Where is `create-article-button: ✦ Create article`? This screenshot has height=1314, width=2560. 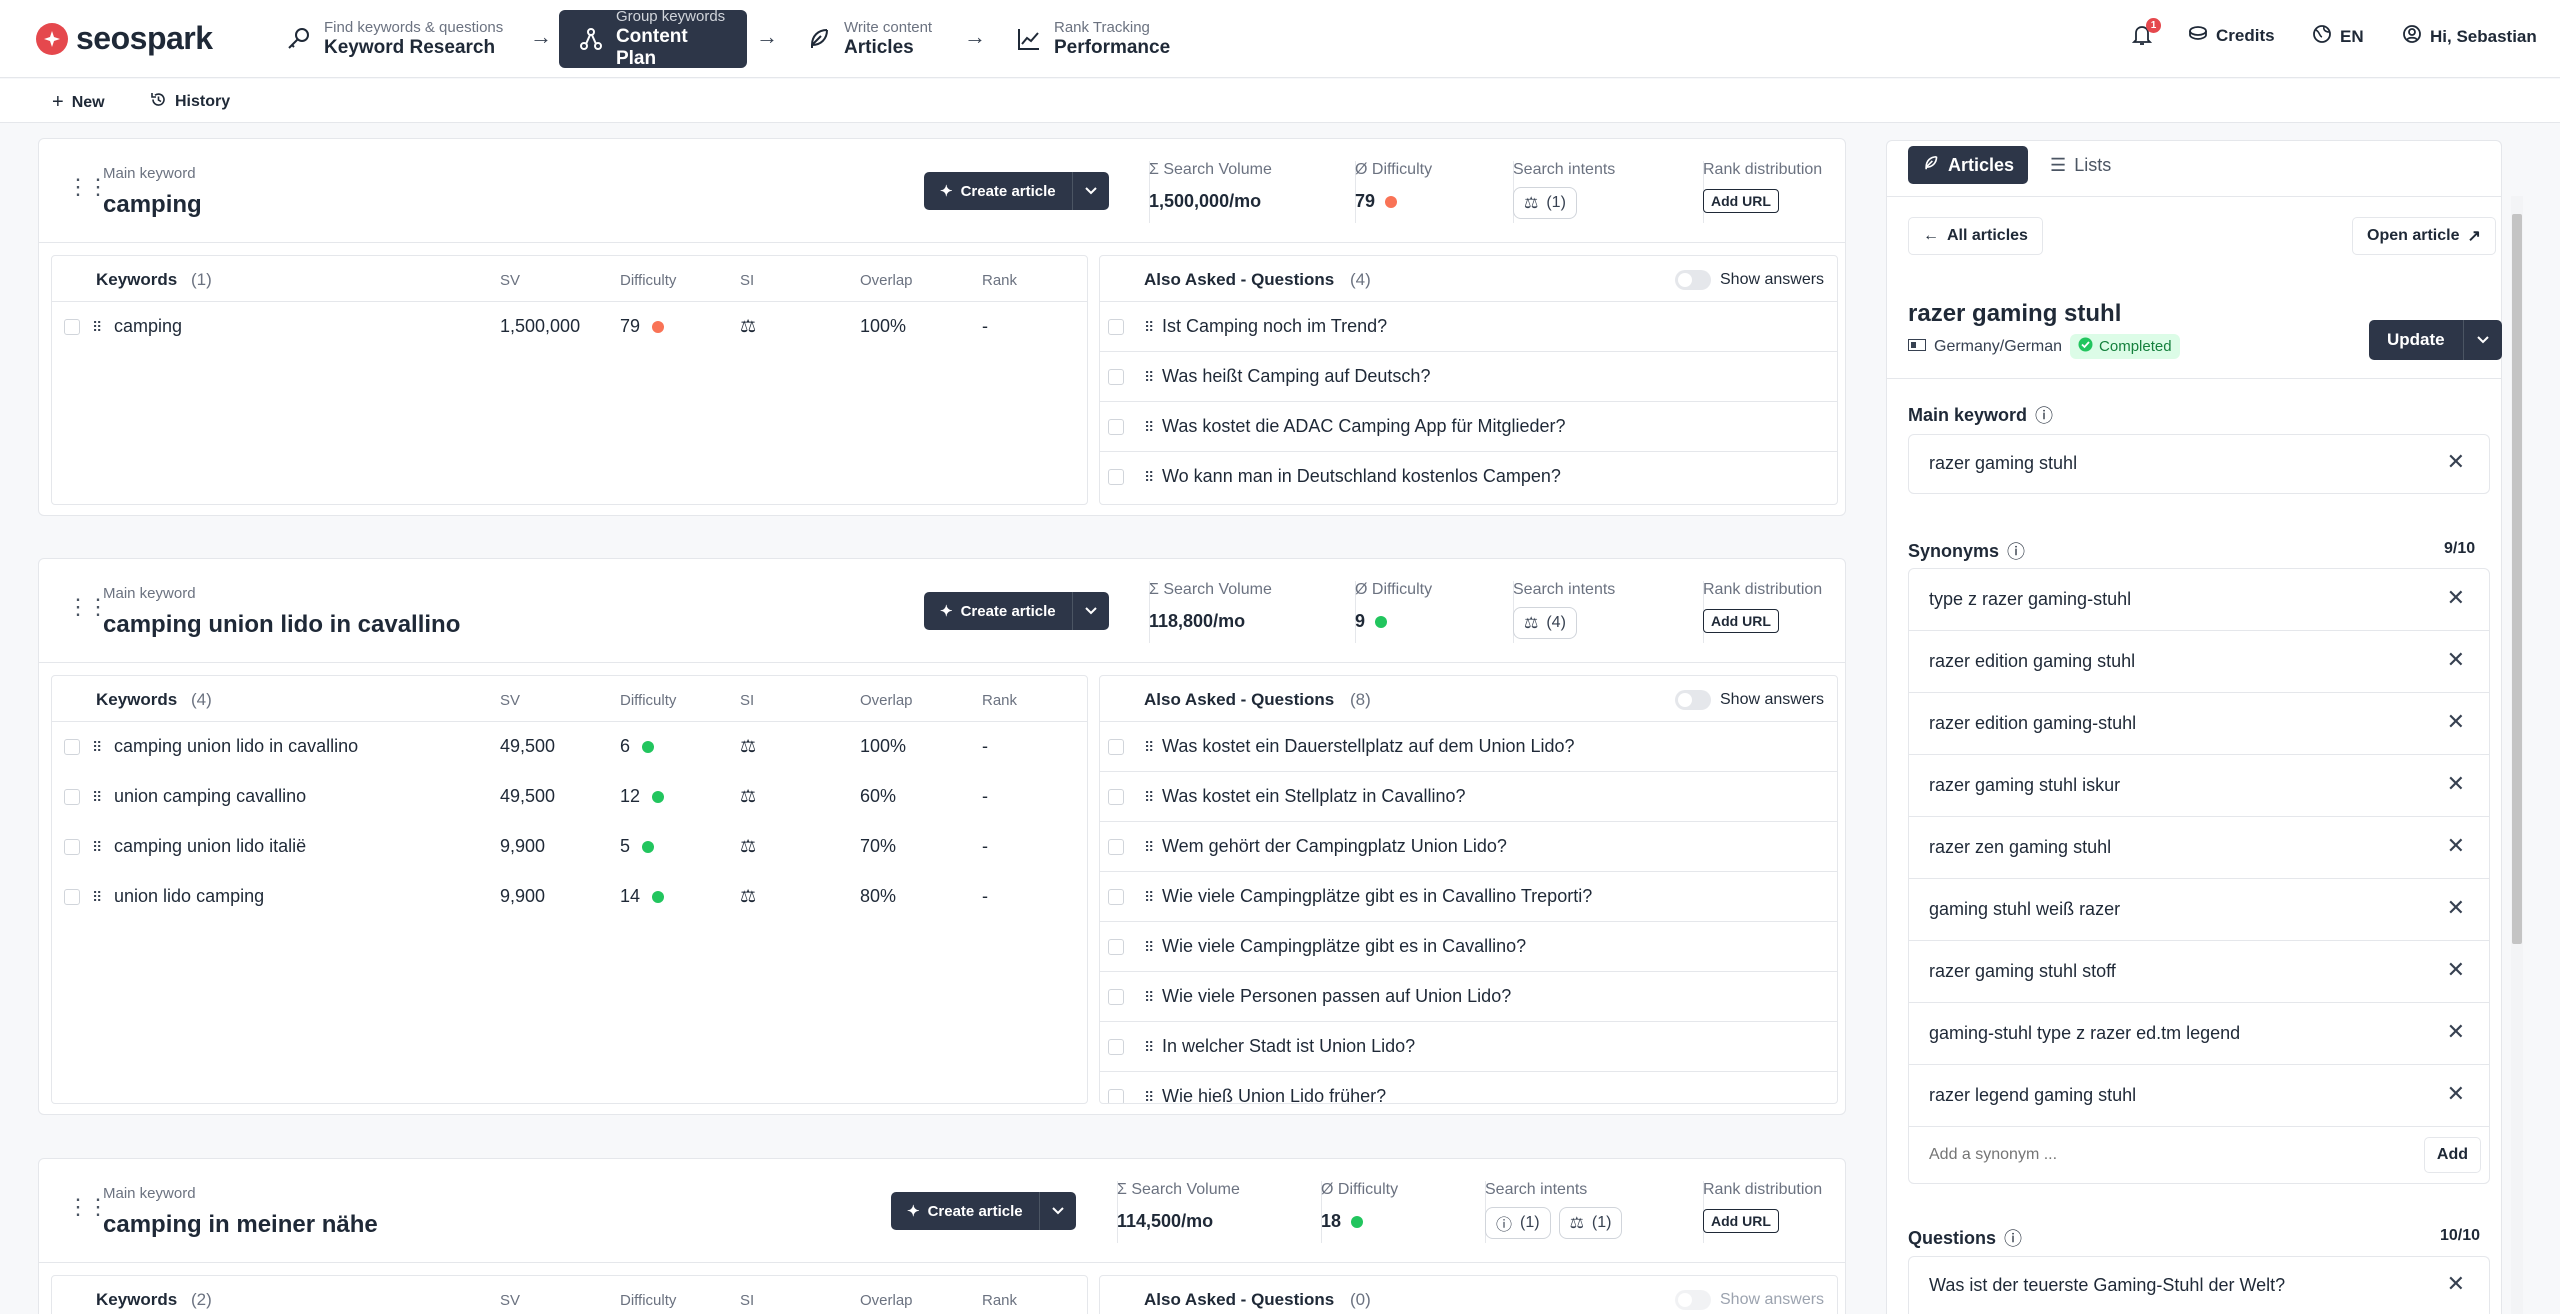 create-article-button: ✦ Create article is located at coordinates (1016, 611).